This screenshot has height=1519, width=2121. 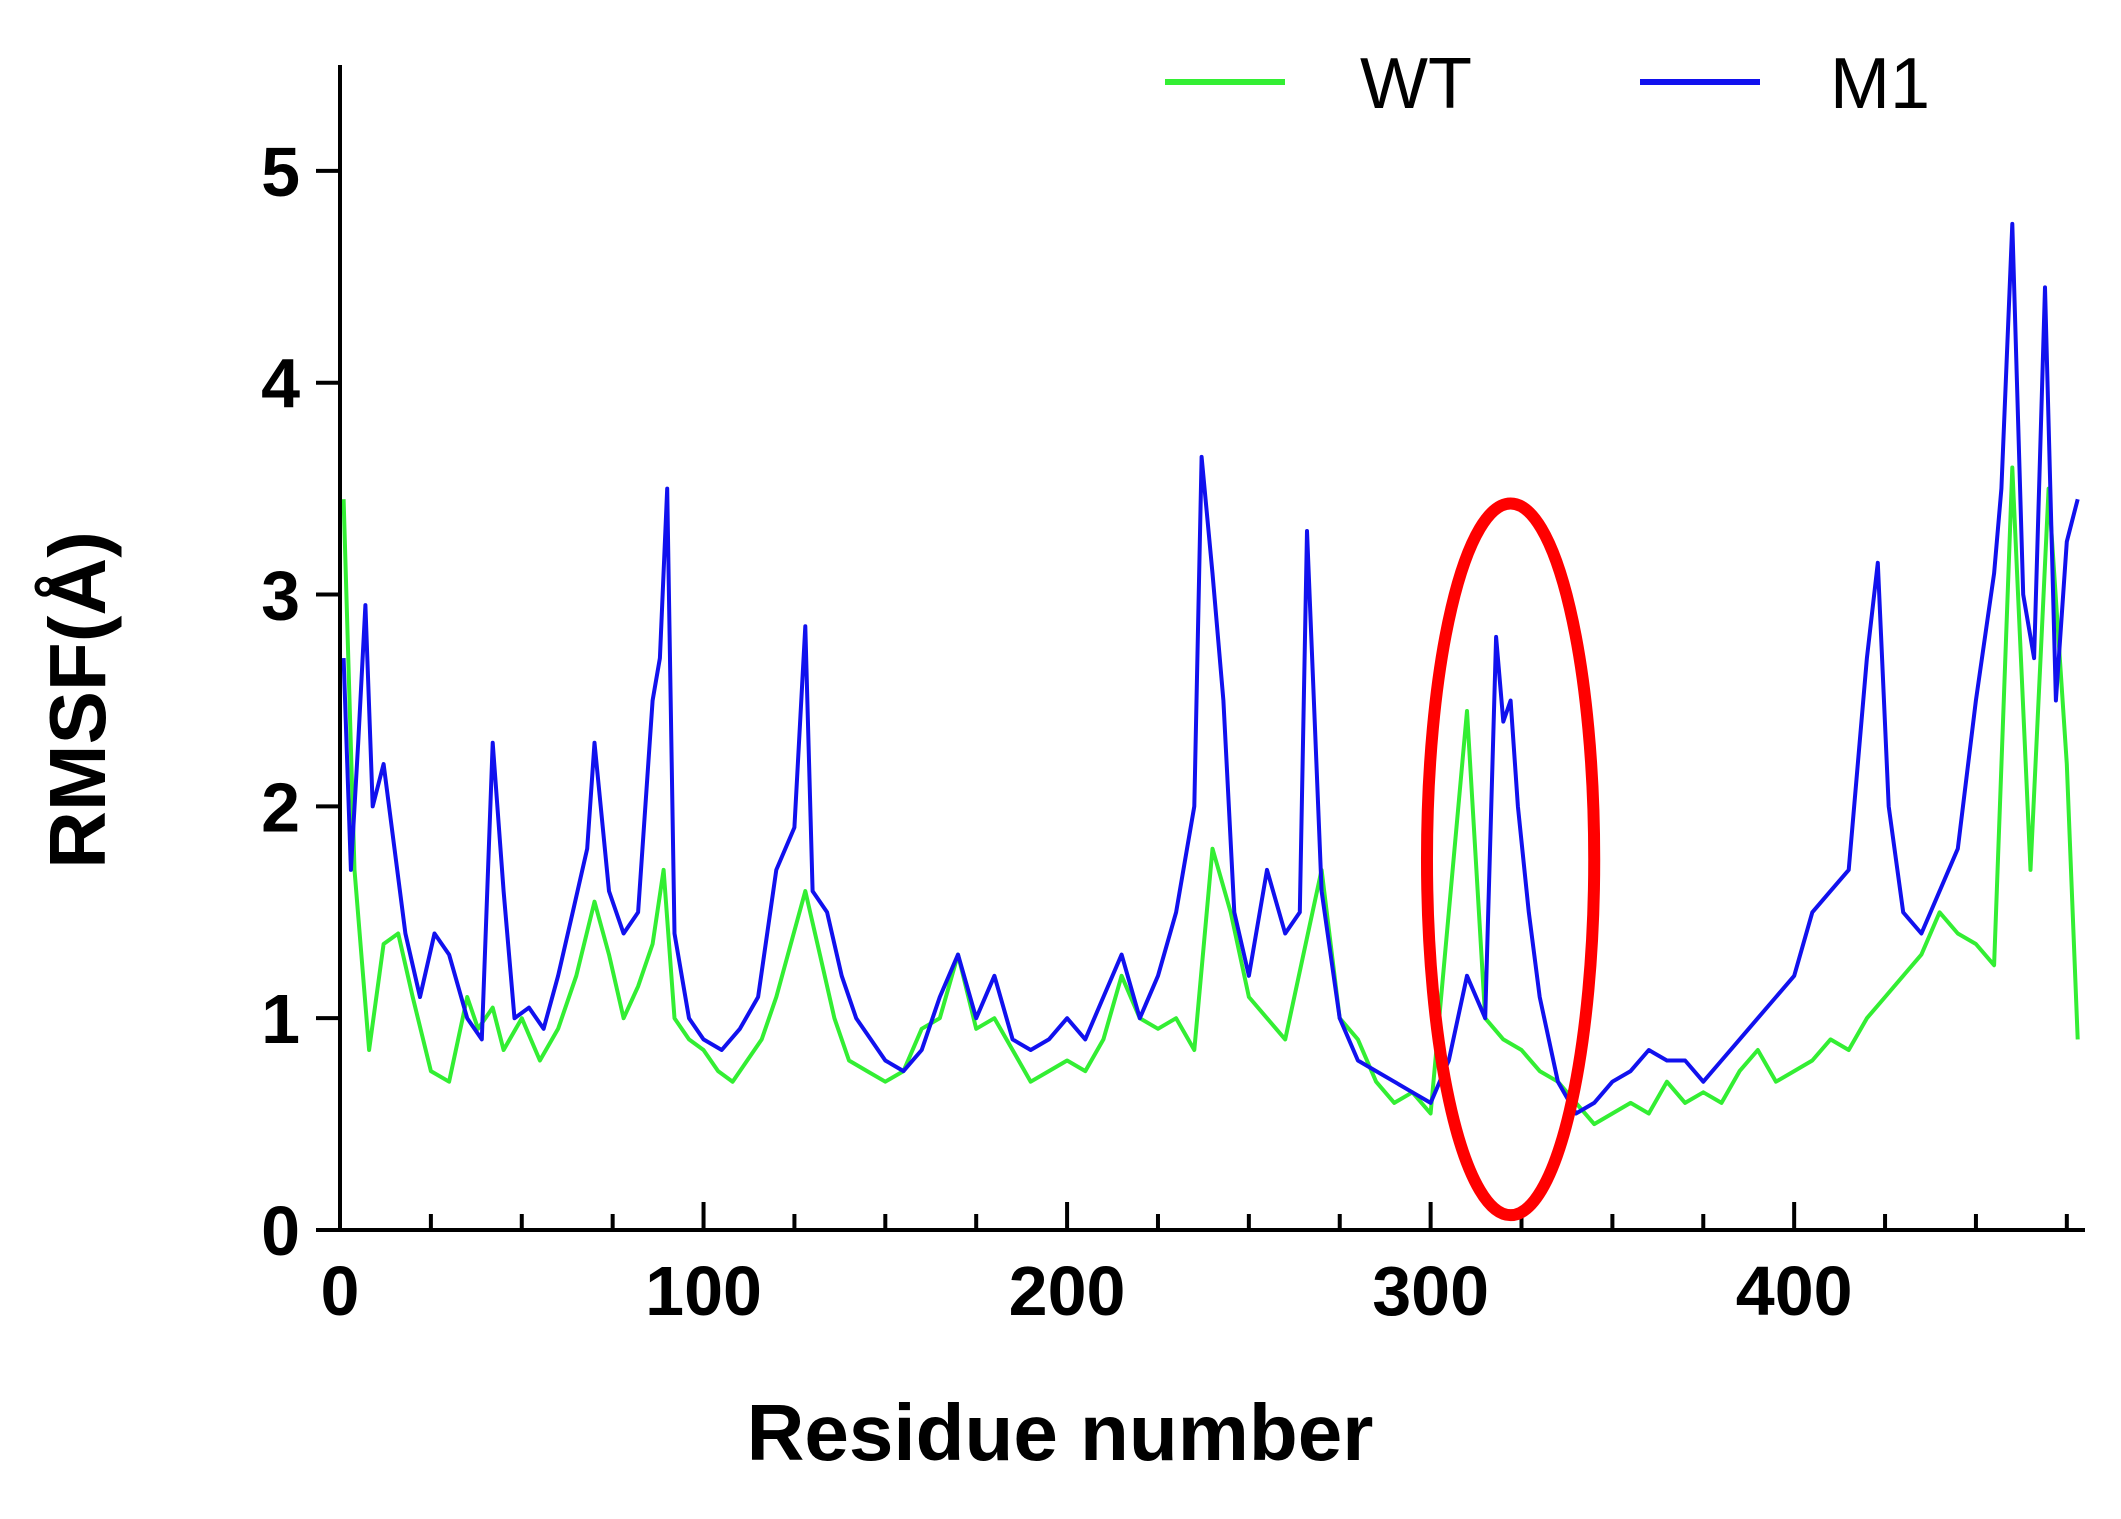 I want to click on legend-label-wt: WT, so click(x=1416, y=84).